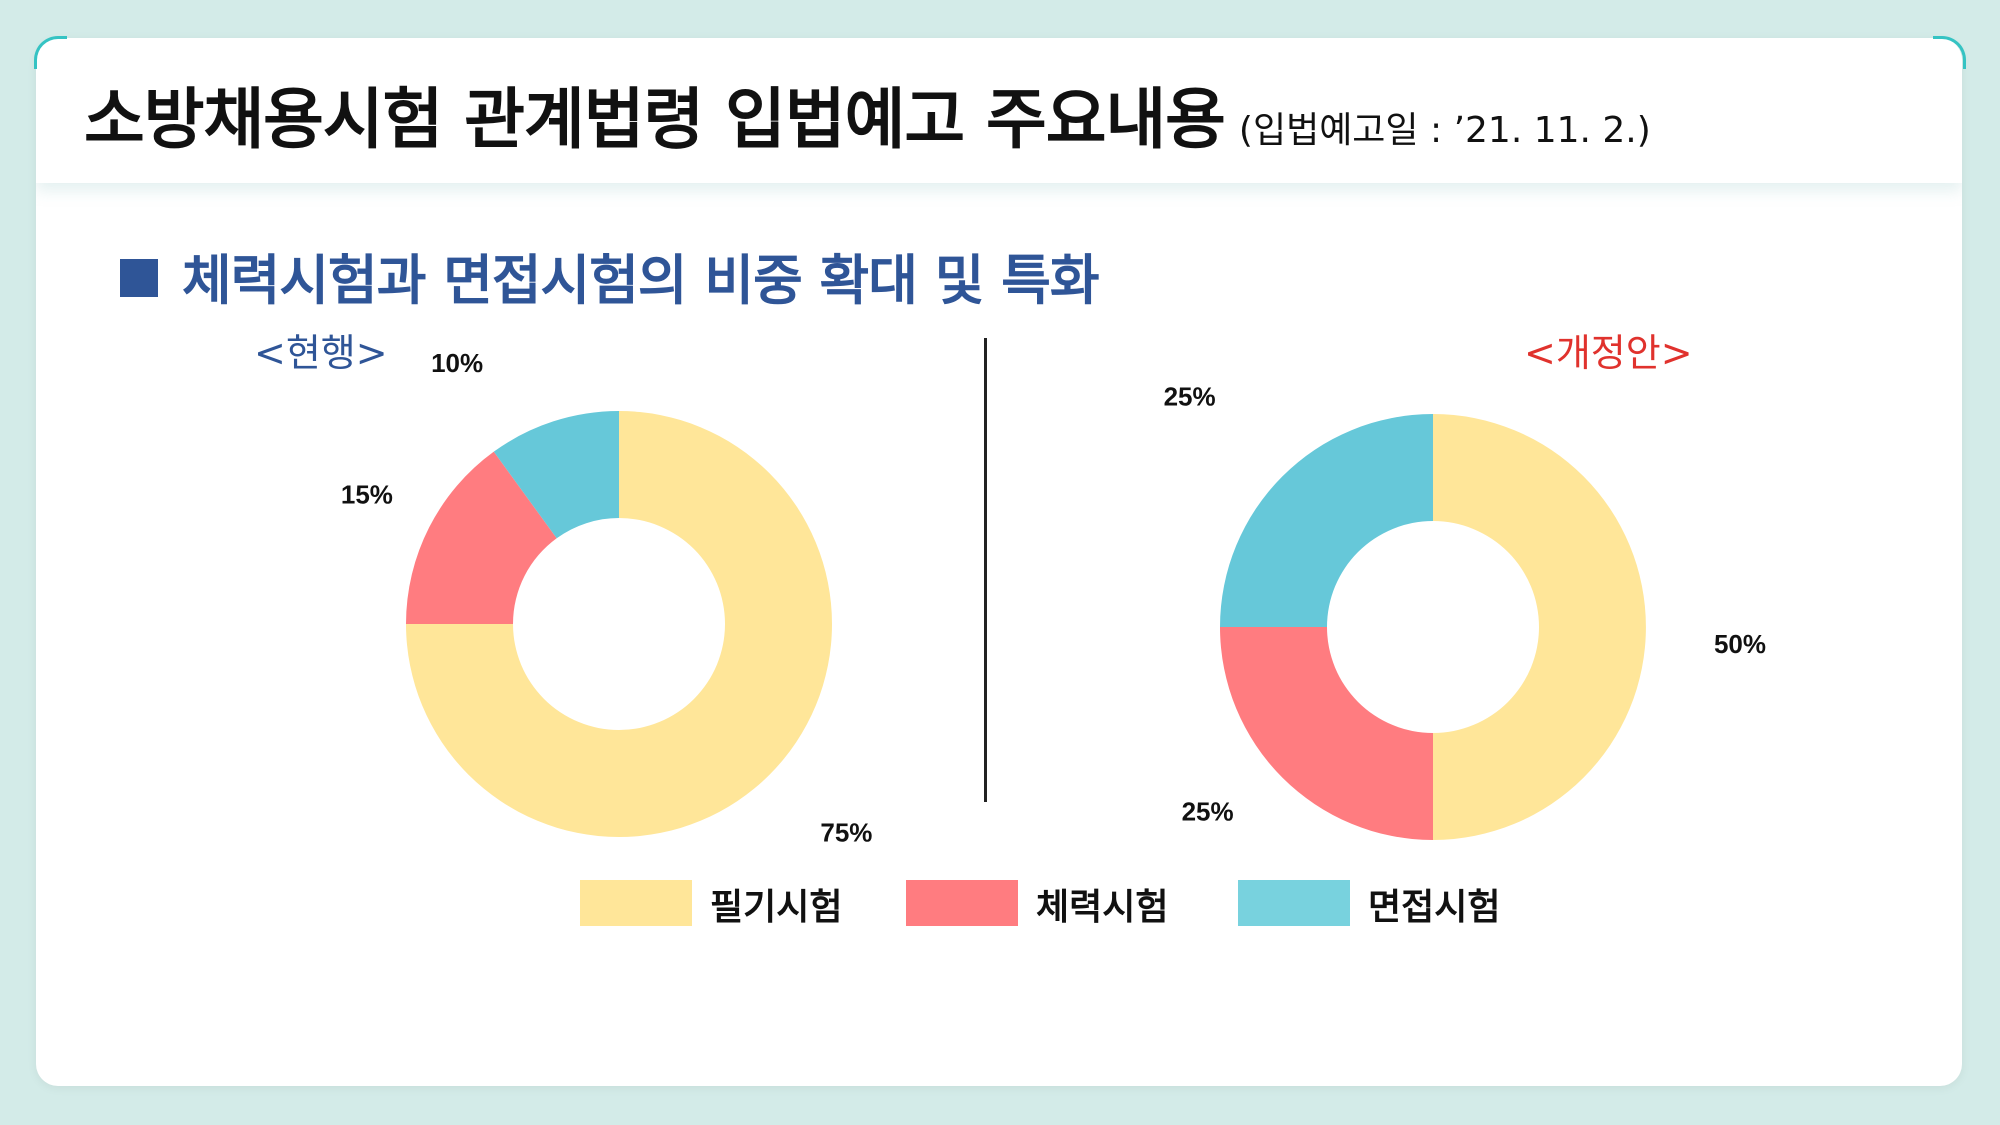 The width and height of the screenshot is (2000, 1125). Describe the element at coordinates (641, 280) in the screenshot. I see `section-heading-text: 체력시험과 면접시험의 비중 확대 및 특화` at that location.